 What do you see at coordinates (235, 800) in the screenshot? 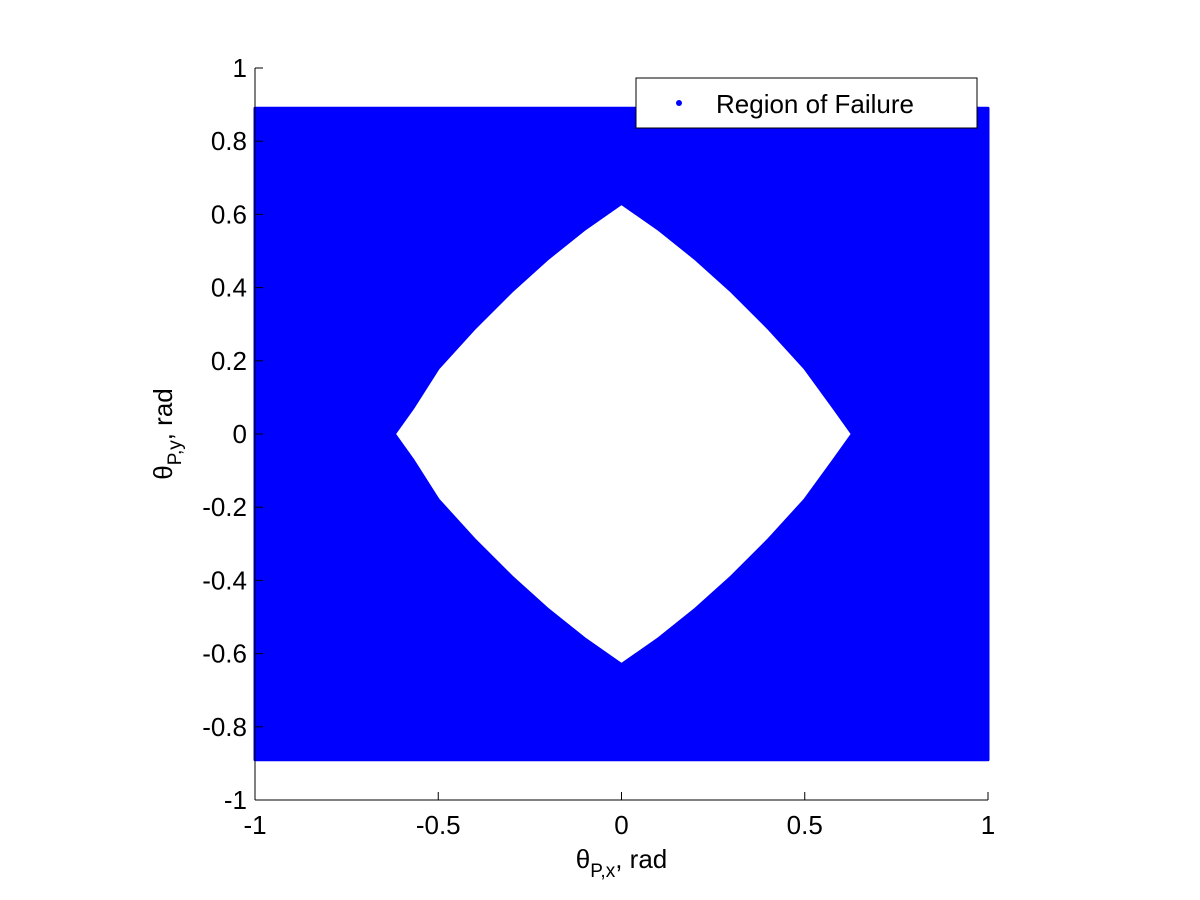
I see `y-tick-label: -1` at bounding box center [235, 800].